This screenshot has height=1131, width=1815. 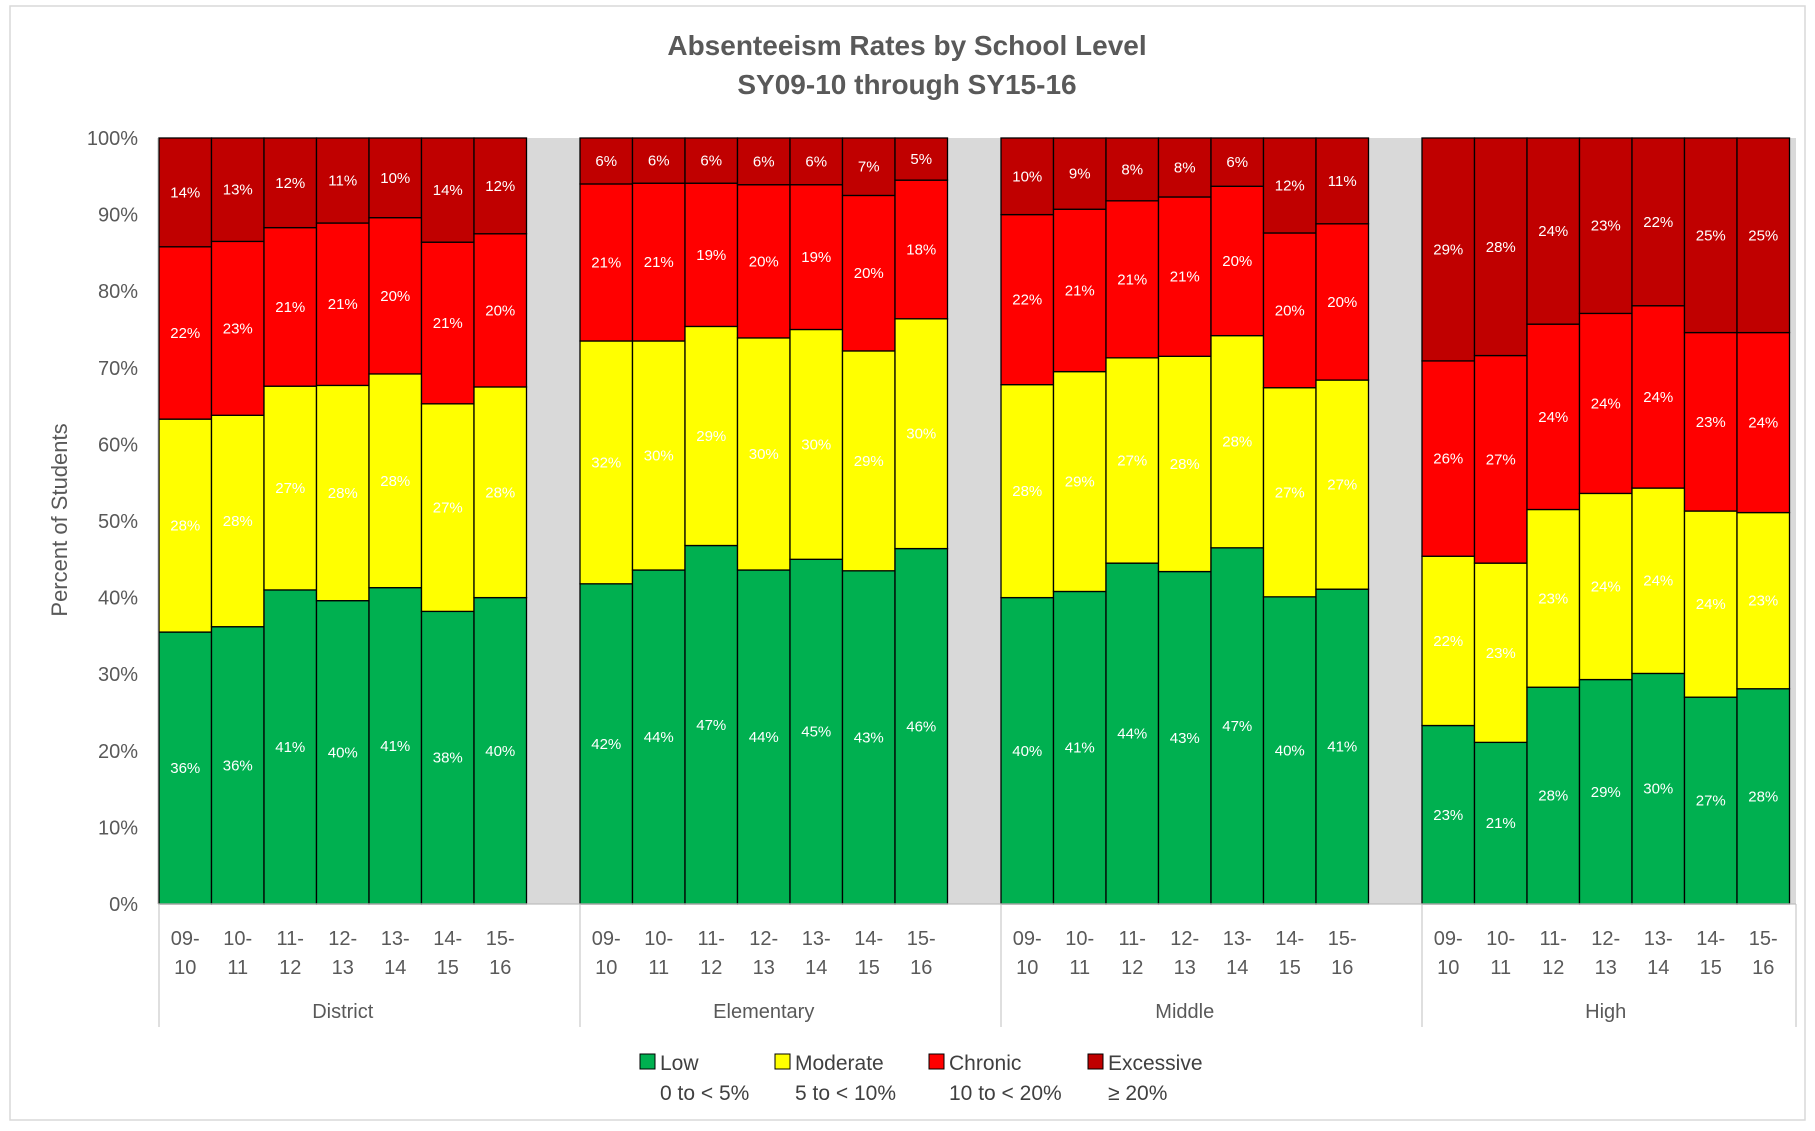 I want to click on y-tick-label: 30%, so click(x=118, y=675).